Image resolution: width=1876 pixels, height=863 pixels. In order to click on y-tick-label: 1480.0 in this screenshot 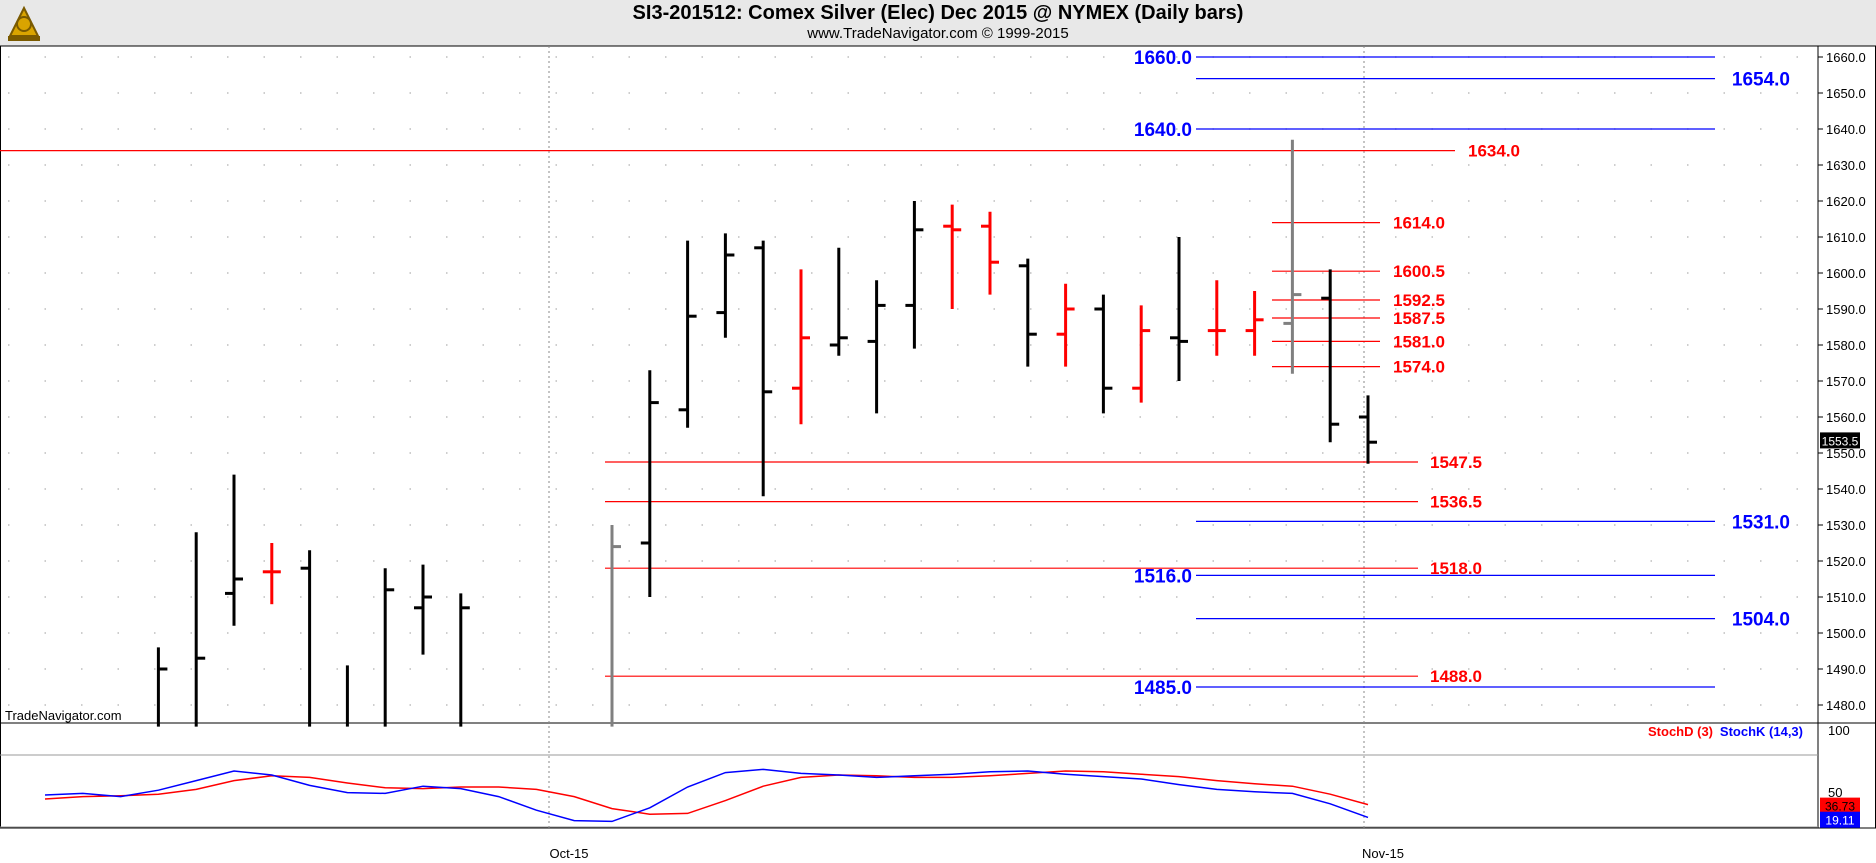, I will do `click(1846, 705)`.